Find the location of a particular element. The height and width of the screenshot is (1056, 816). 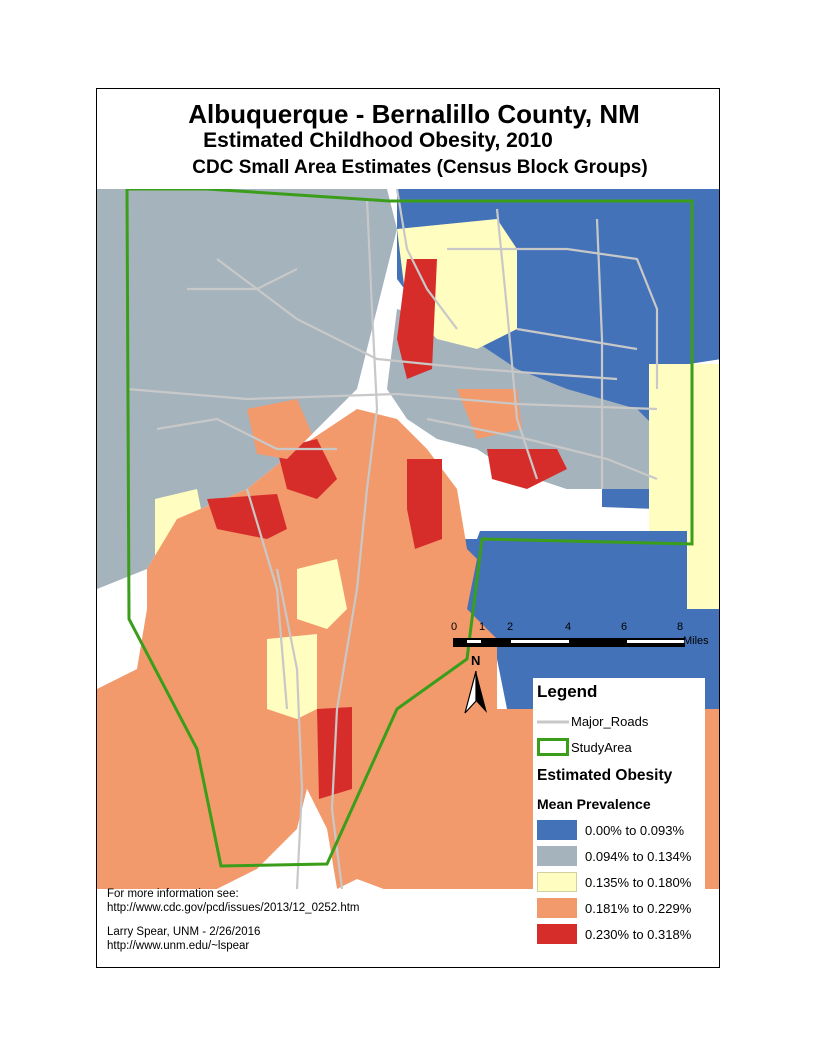

scale-bar-graphic is located at coordinates (569, 642).